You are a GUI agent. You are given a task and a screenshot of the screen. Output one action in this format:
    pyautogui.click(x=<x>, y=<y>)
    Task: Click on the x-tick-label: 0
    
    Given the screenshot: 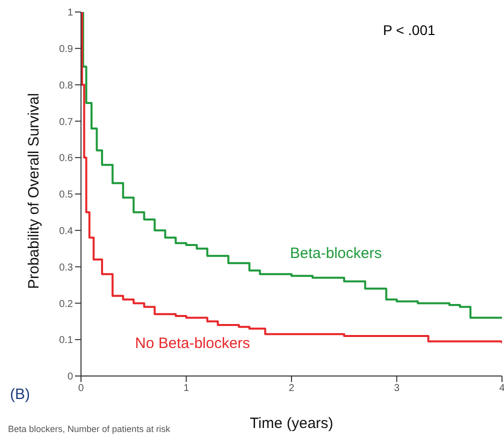 What is the action you would take?
    pyautogui.click(x=81, y=388)
    